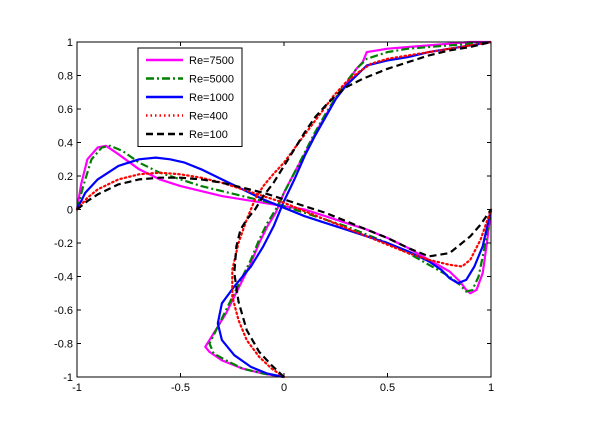 The height and width of the screenshot is (434, 594). Describe the element at coordinates (70, 211) in the screenshot. I see `y-tick-label: 0` at that location.